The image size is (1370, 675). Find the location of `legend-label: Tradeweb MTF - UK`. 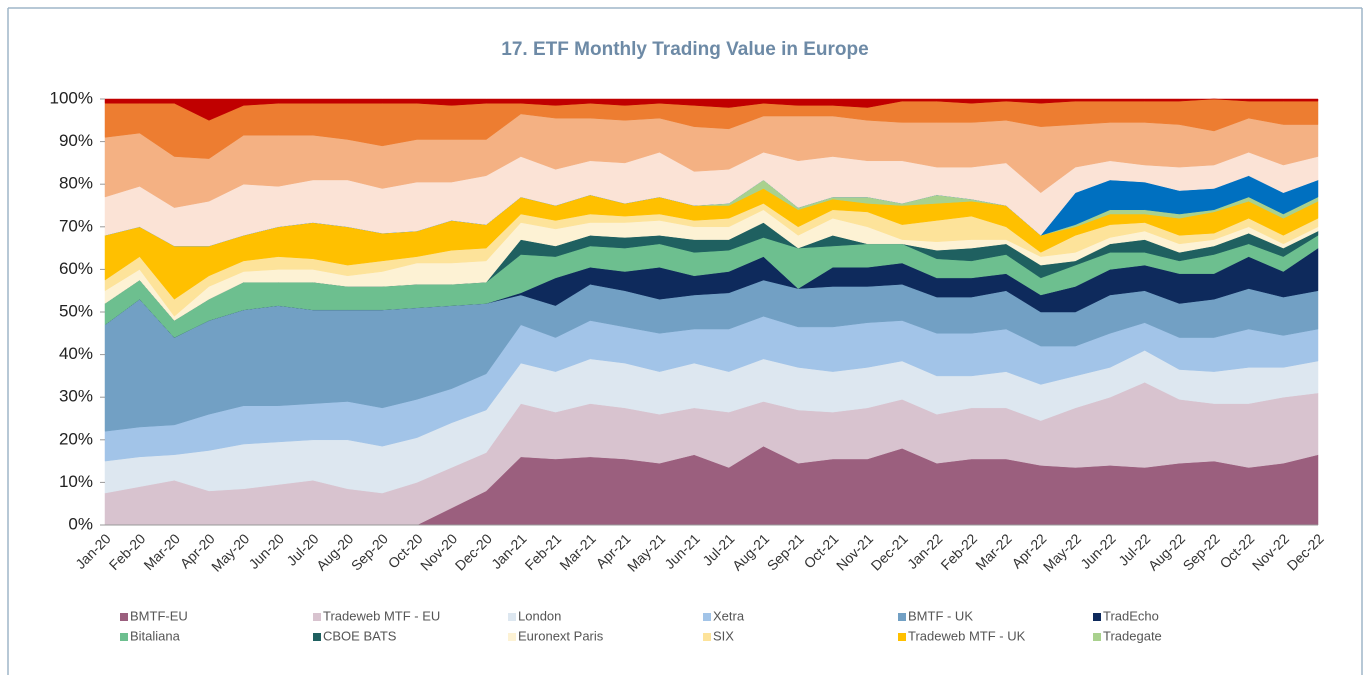

legend-label: Tradeweb MTF - UK is located at coordinates (967, 635).